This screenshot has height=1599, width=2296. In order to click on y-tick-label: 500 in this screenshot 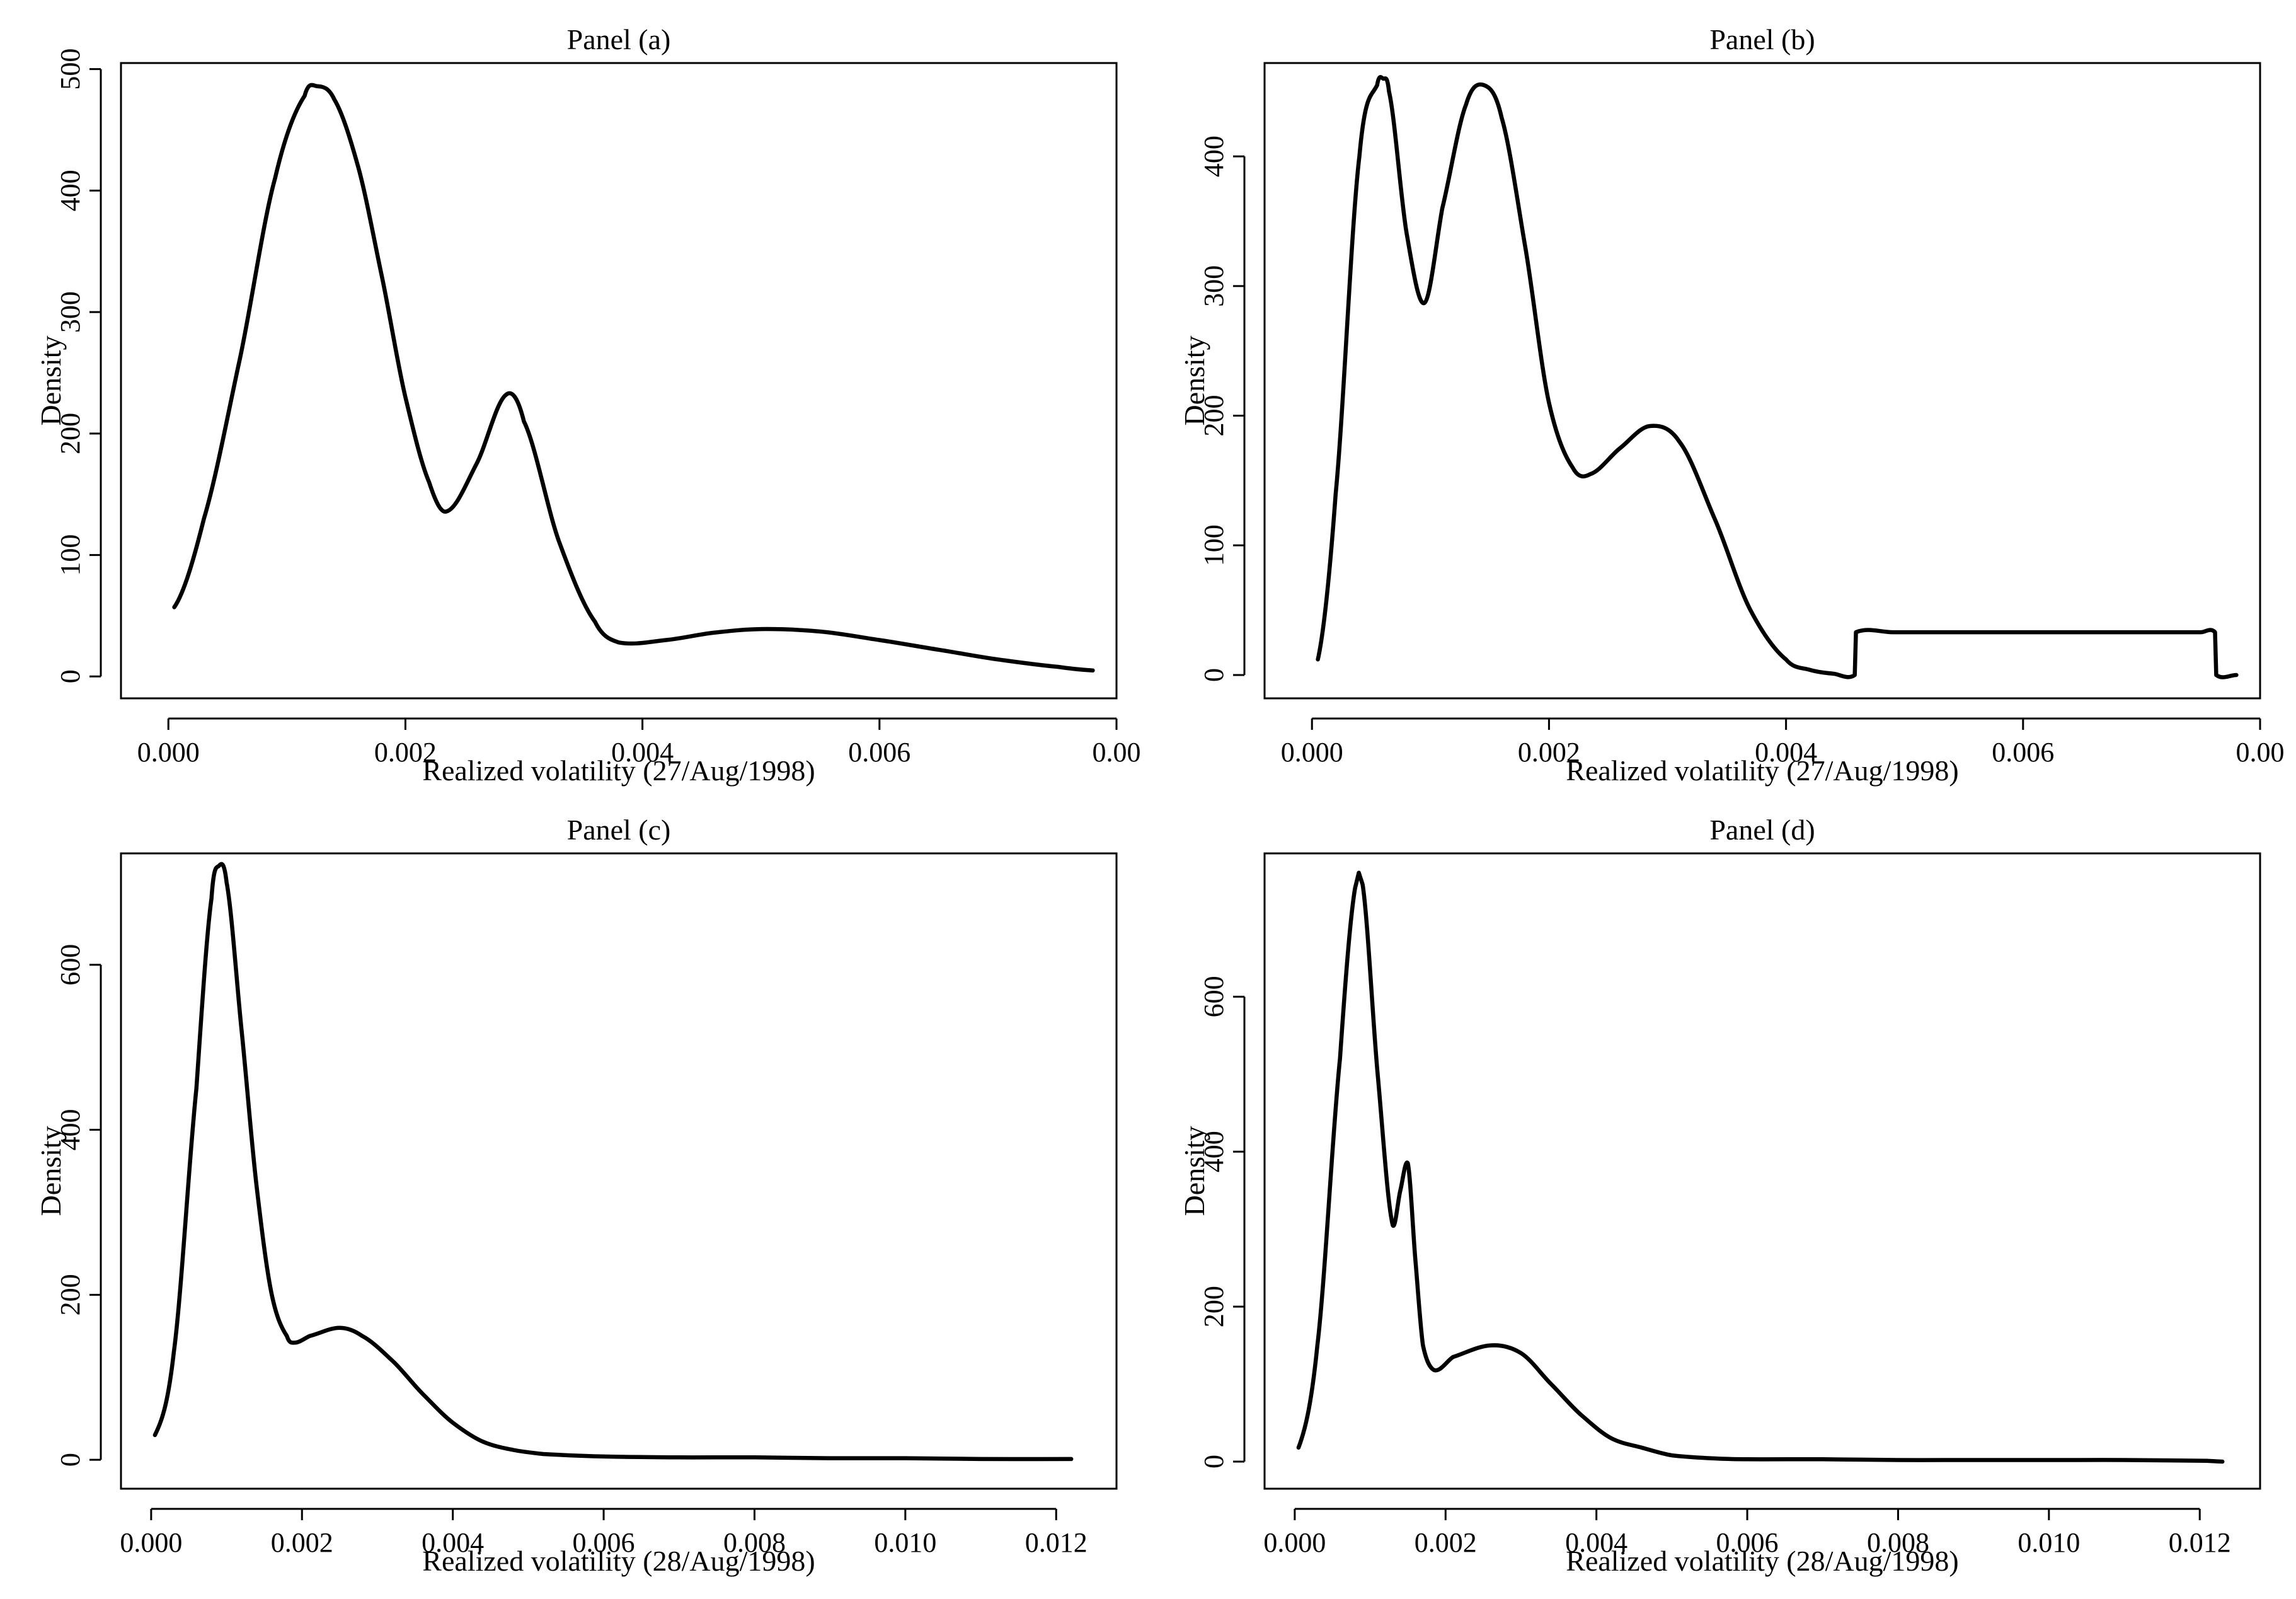, I will do `click(70, 69)`.